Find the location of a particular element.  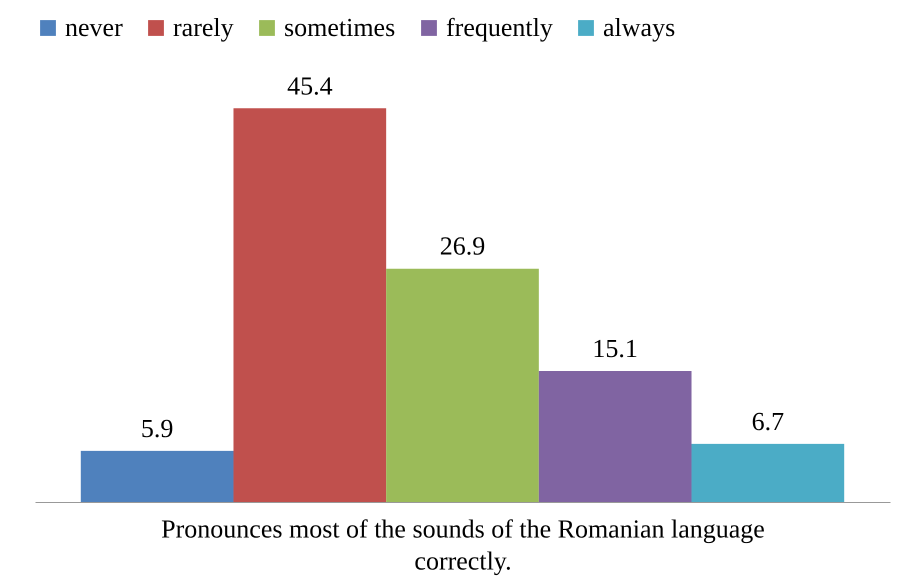

legend-label: never is located at coordinates (94, 27).